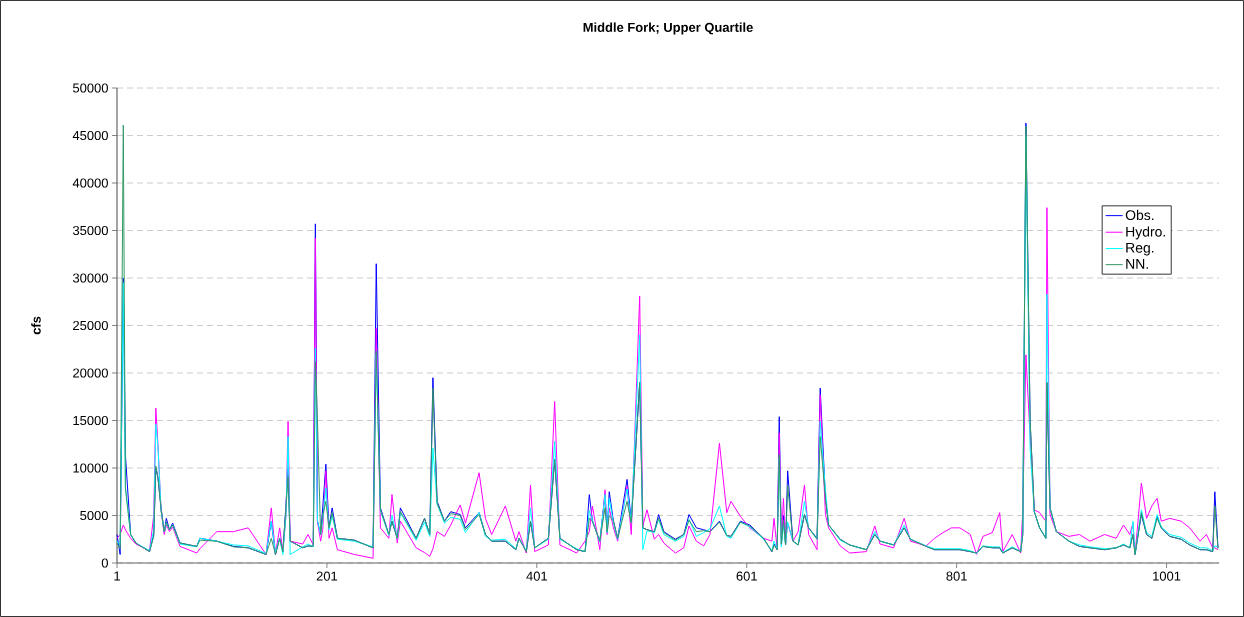 This screenshot has height=617, width=1244. What do you see at coordinates (104, 563) in the screenshot?
I see `y-tick-label: 0` at bounding box center [104, 563].